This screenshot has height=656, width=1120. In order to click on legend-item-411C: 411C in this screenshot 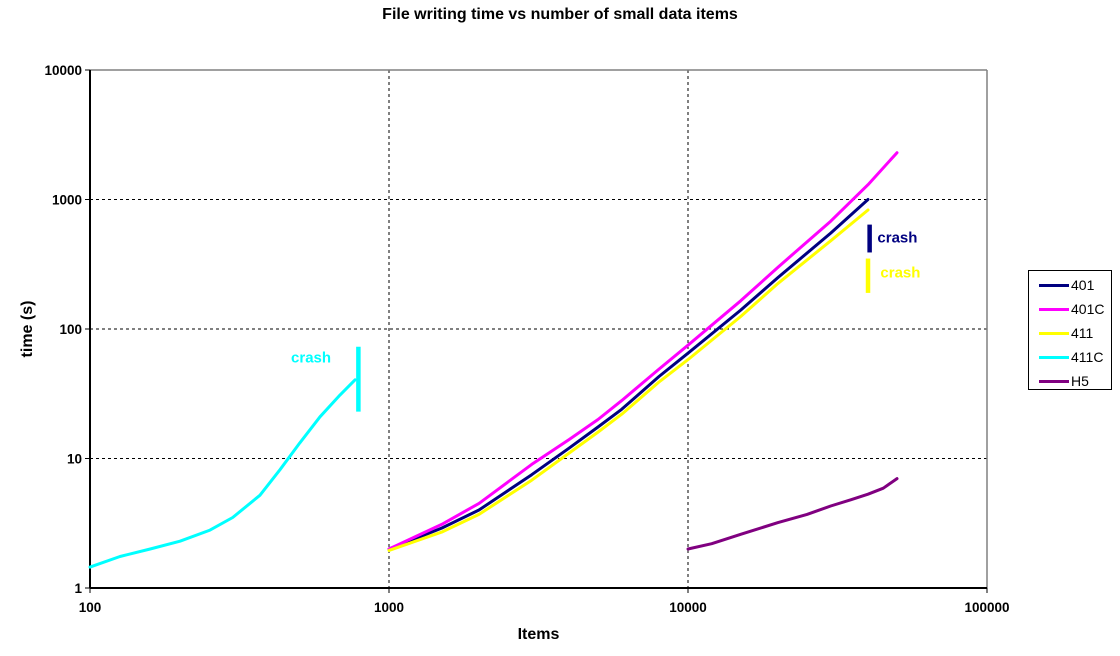, I will do `click(1075, 357)`.